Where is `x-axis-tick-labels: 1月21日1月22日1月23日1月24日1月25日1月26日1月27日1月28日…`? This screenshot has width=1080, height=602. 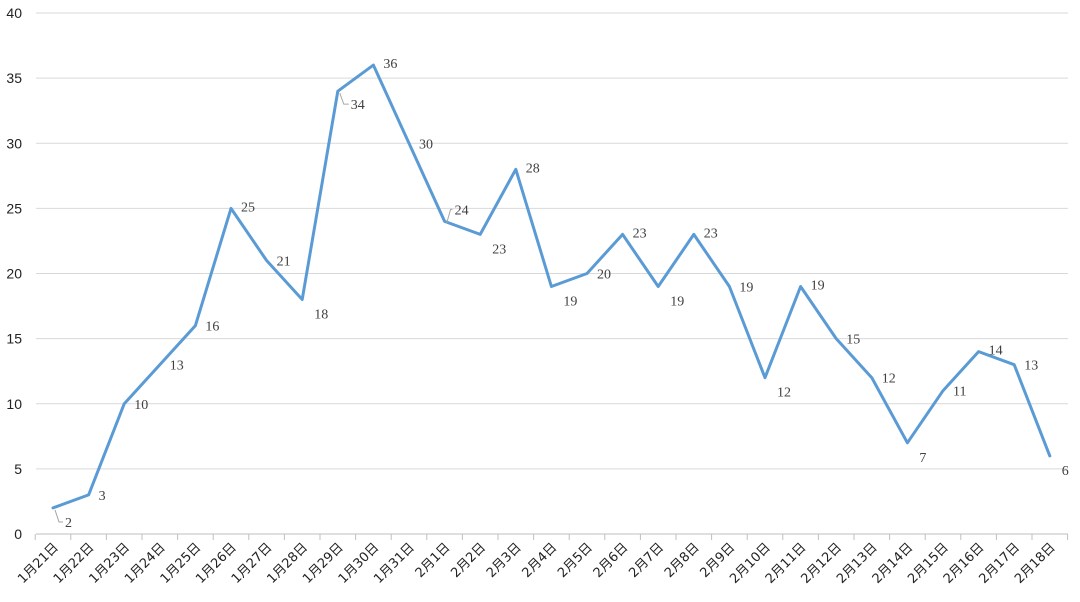
x-axis-tick-labels: 1月21日1月22日1月23日1月24日1月25日1月26日1月27日1月28日… is located at coordinates (536, 563).